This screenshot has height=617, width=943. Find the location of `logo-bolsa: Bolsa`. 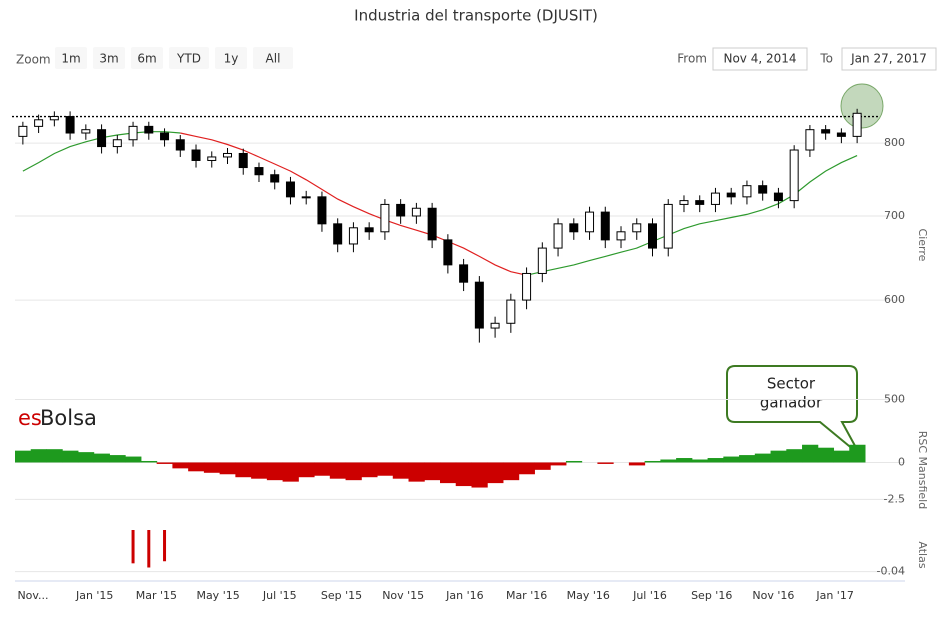

logo-bolsa: Bolsa is located at coordinates (68, 418).